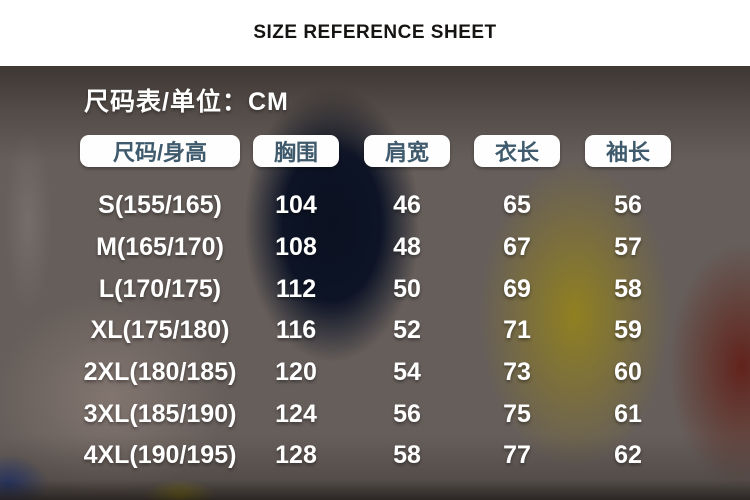 The image size is (750, 500). Describe the element at coordinates (382, 248) in the screenshot. I see `table-row: M(165/170) 108 48 67 57` at that location.